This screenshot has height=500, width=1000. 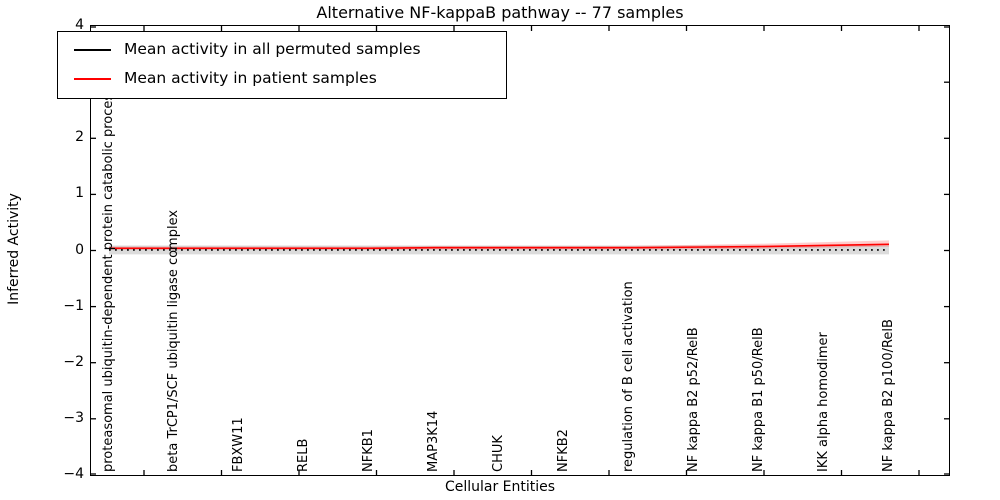 I want to click on y-axis-title: Inferred Activity, so click(x=14, y=249).